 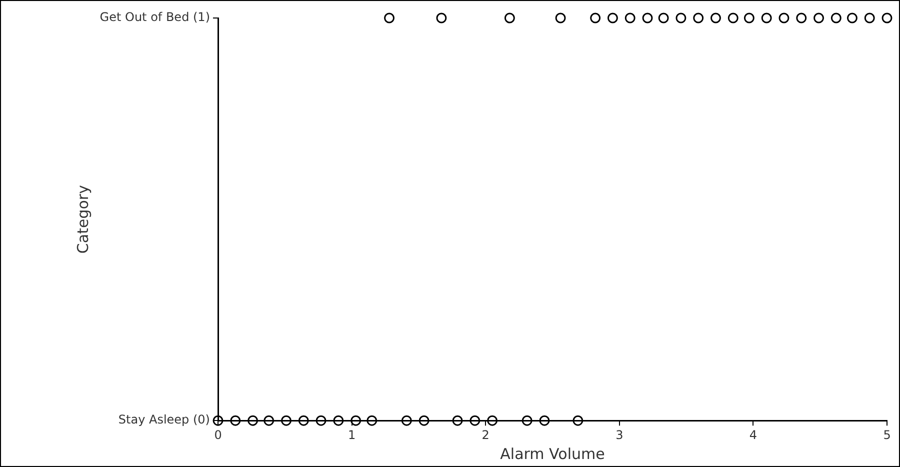 What do you see at coordinates (164, 419) in the screenshot?
I see `y-tick-label: Stay Asleep (0)` at bounding box center [164, 419].